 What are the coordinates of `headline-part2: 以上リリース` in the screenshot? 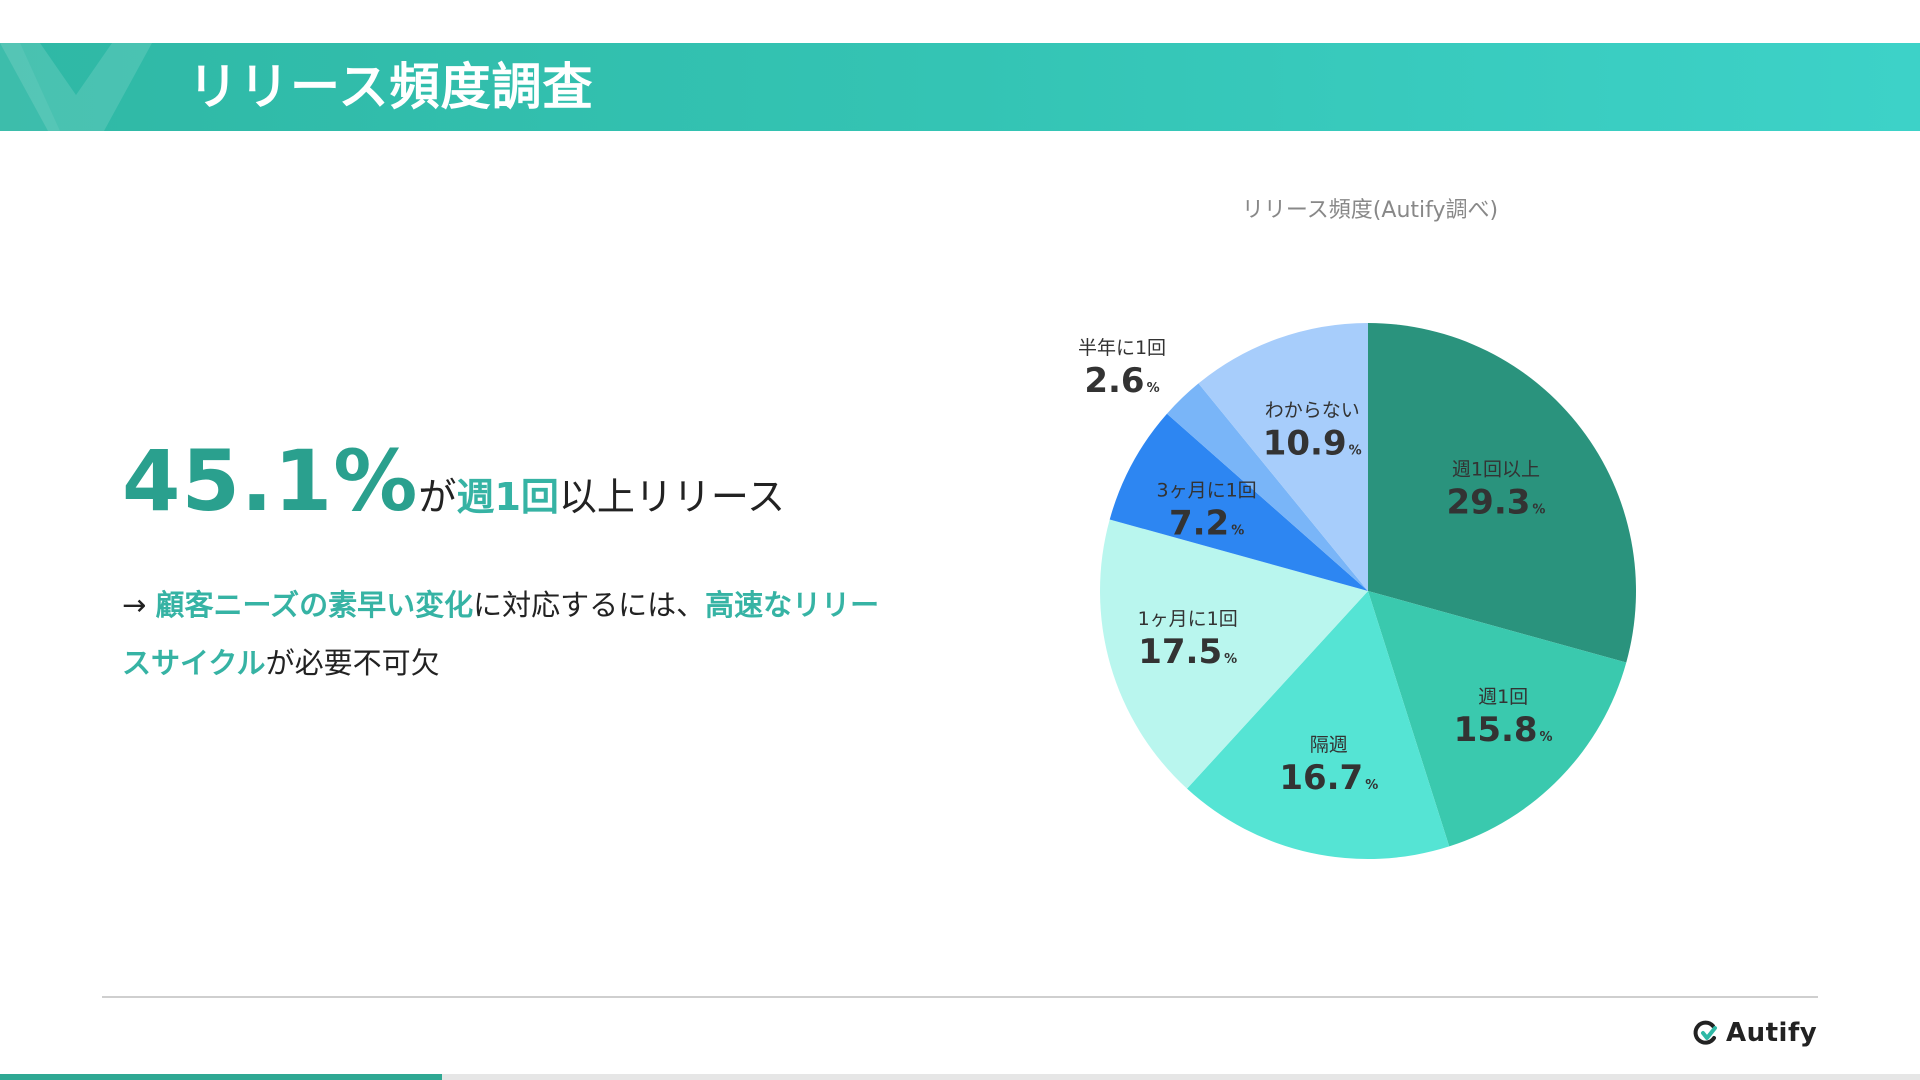 It's located at (671, 497).